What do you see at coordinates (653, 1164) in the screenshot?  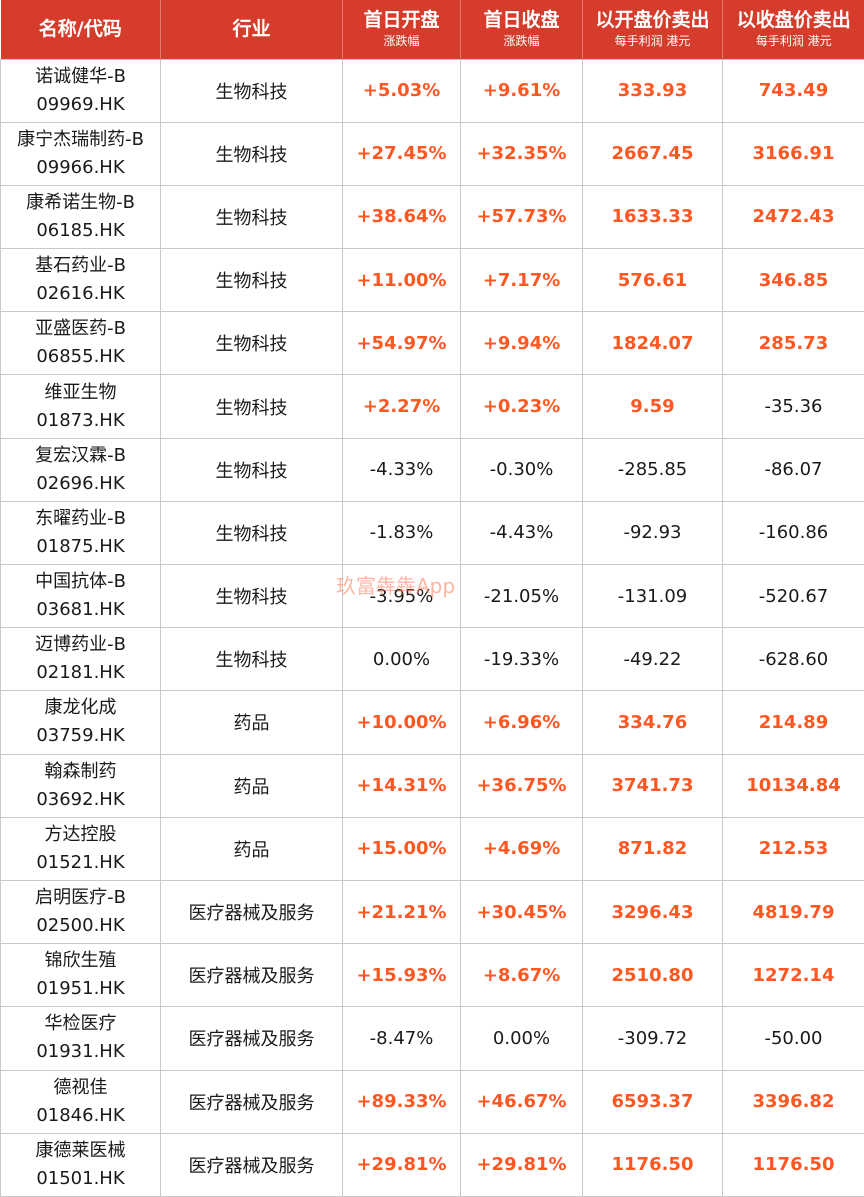 I see `sell-open-profit-cell: 1176.50` at bounding box center [653, 1164].